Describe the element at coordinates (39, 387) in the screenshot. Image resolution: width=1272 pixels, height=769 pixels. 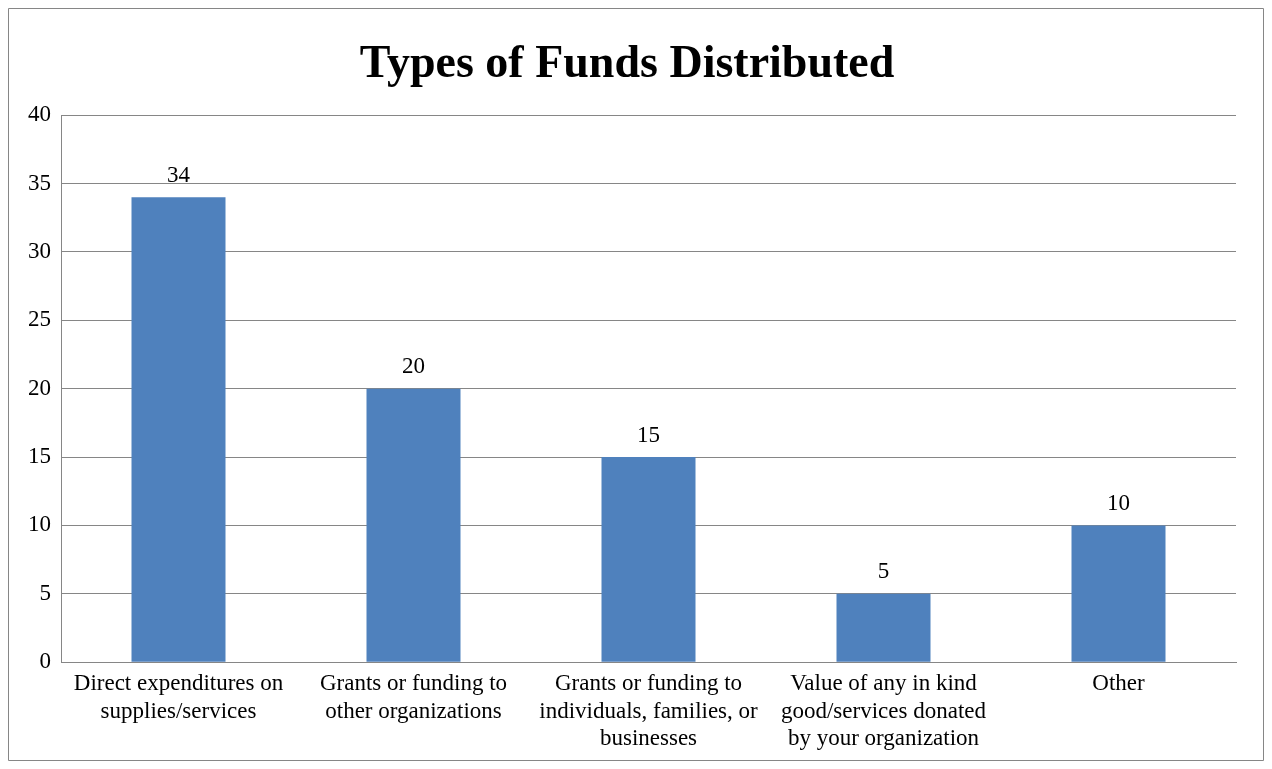
I see `y-tick-label: 20` at that location.